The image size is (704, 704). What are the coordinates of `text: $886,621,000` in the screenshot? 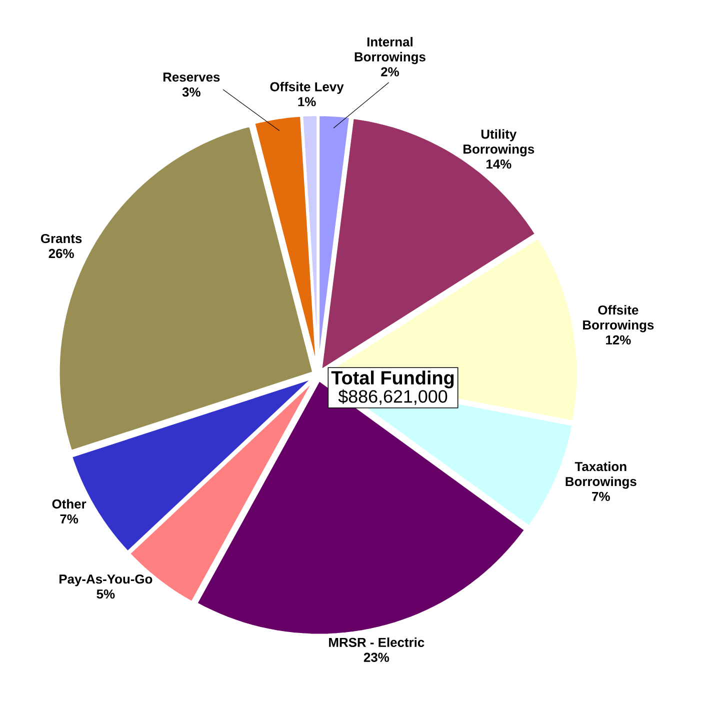 It's located at (393, 397).